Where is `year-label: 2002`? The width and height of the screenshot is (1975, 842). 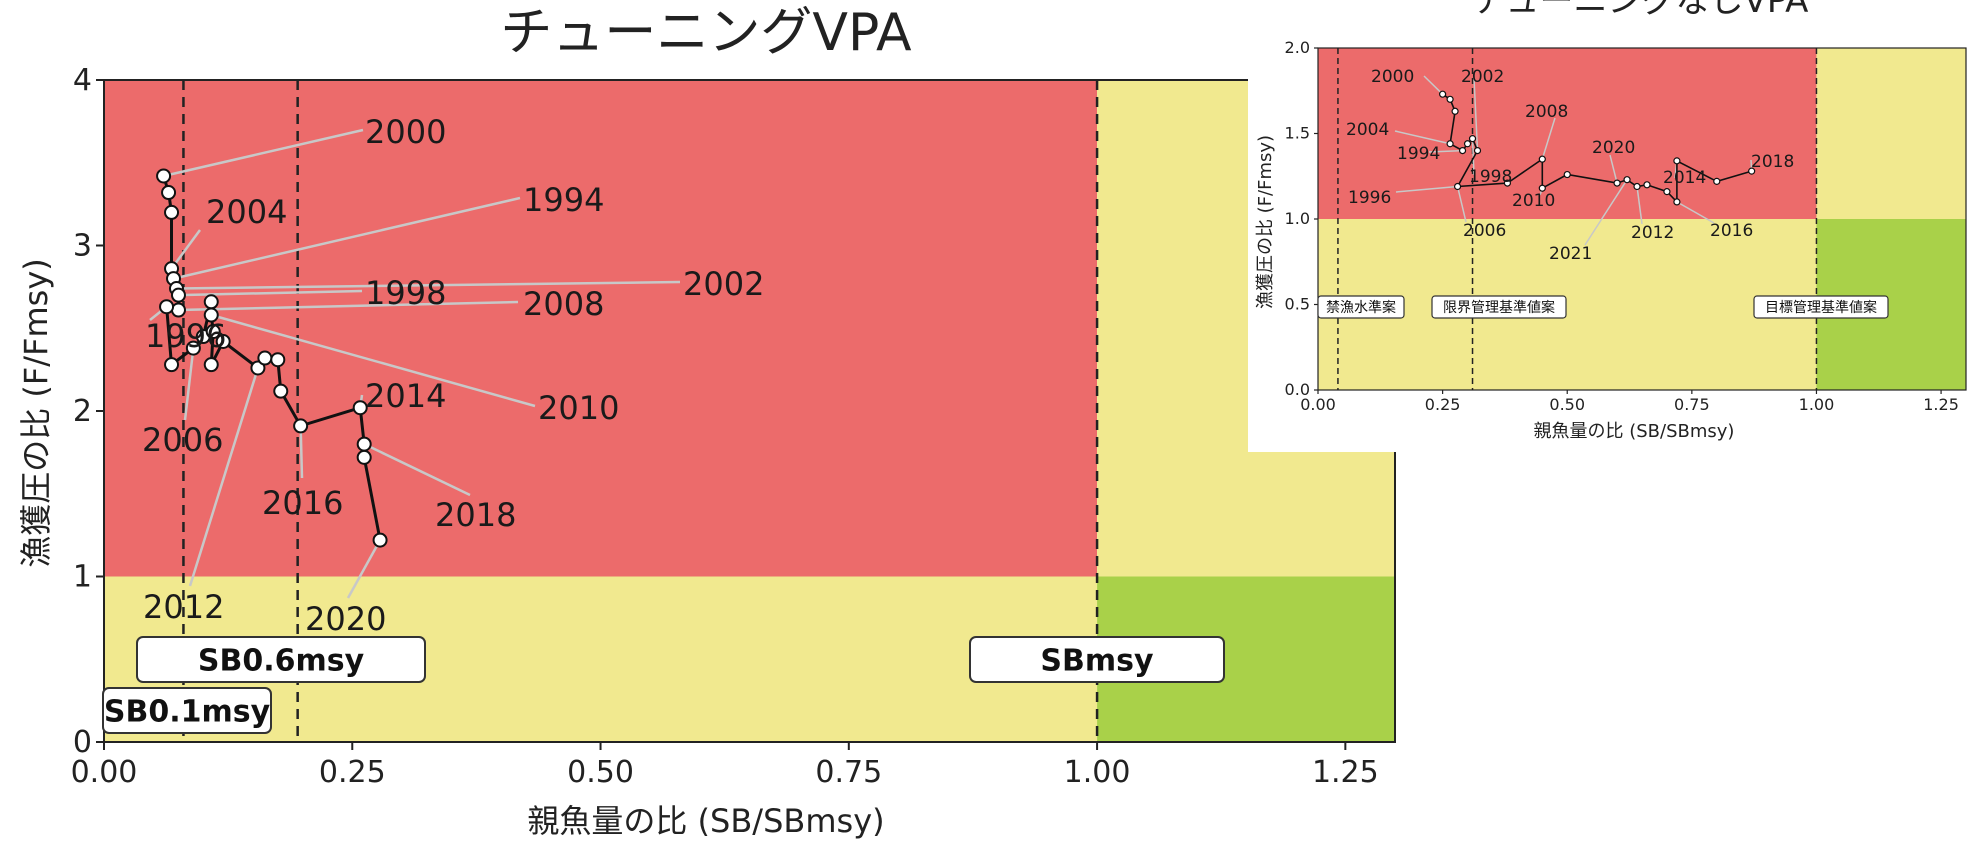
year-label: 2002 is located at coordinates (723, 284).